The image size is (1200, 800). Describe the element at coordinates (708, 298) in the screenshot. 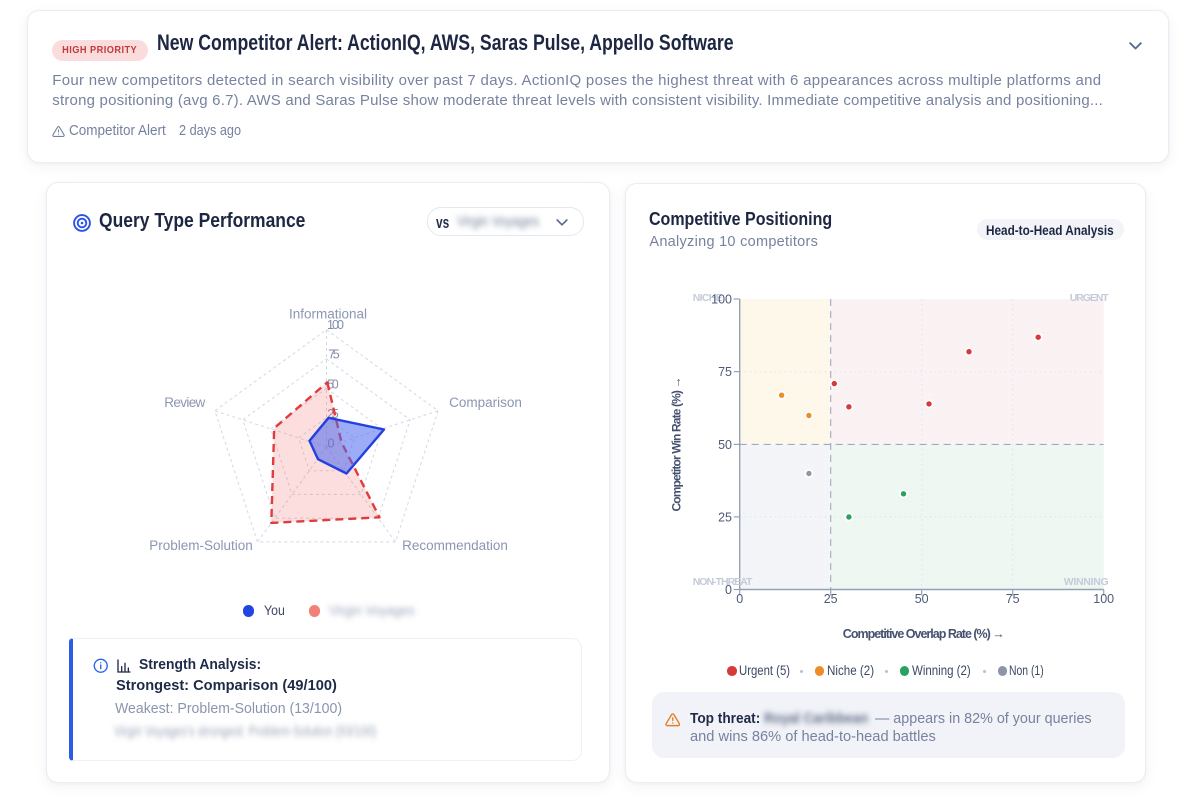

I see `svg-text: NICHE` at that location.